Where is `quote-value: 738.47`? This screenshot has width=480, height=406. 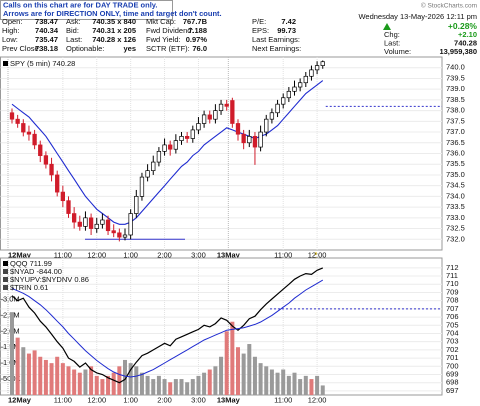 quote-value: 738.47 is located at coordinates (46, 21).